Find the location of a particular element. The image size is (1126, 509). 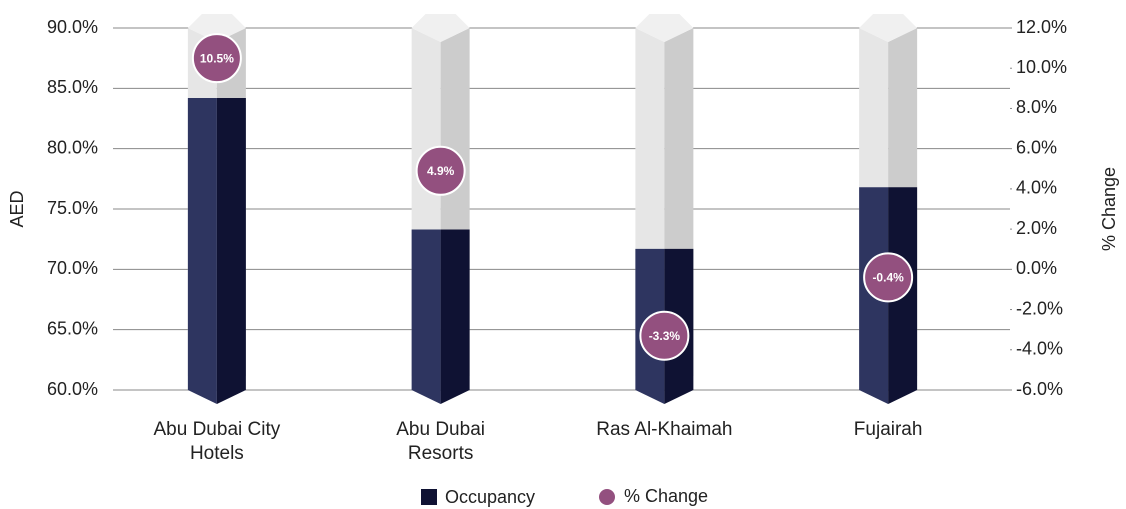

x-tick-label: Fujairah is located at coordinates (888, 429).